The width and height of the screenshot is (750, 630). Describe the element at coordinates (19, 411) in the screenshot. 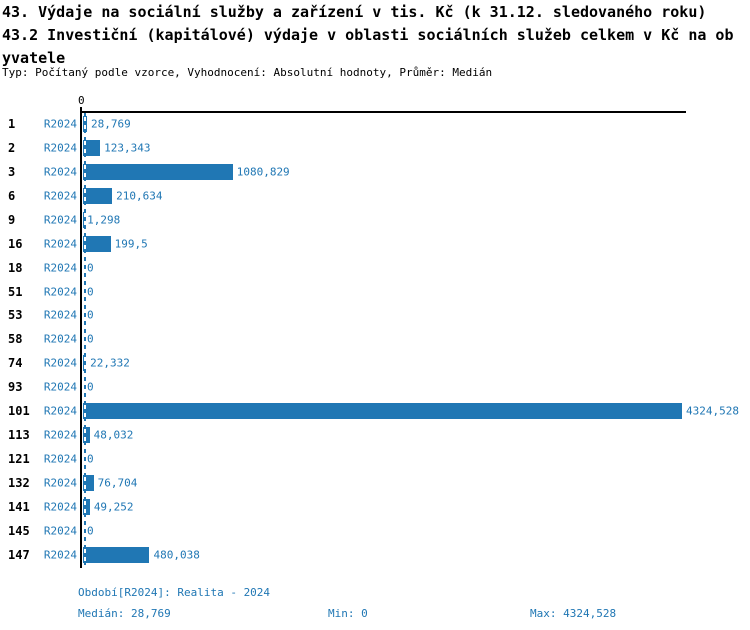

I see `row-id-label: 101` at that location.